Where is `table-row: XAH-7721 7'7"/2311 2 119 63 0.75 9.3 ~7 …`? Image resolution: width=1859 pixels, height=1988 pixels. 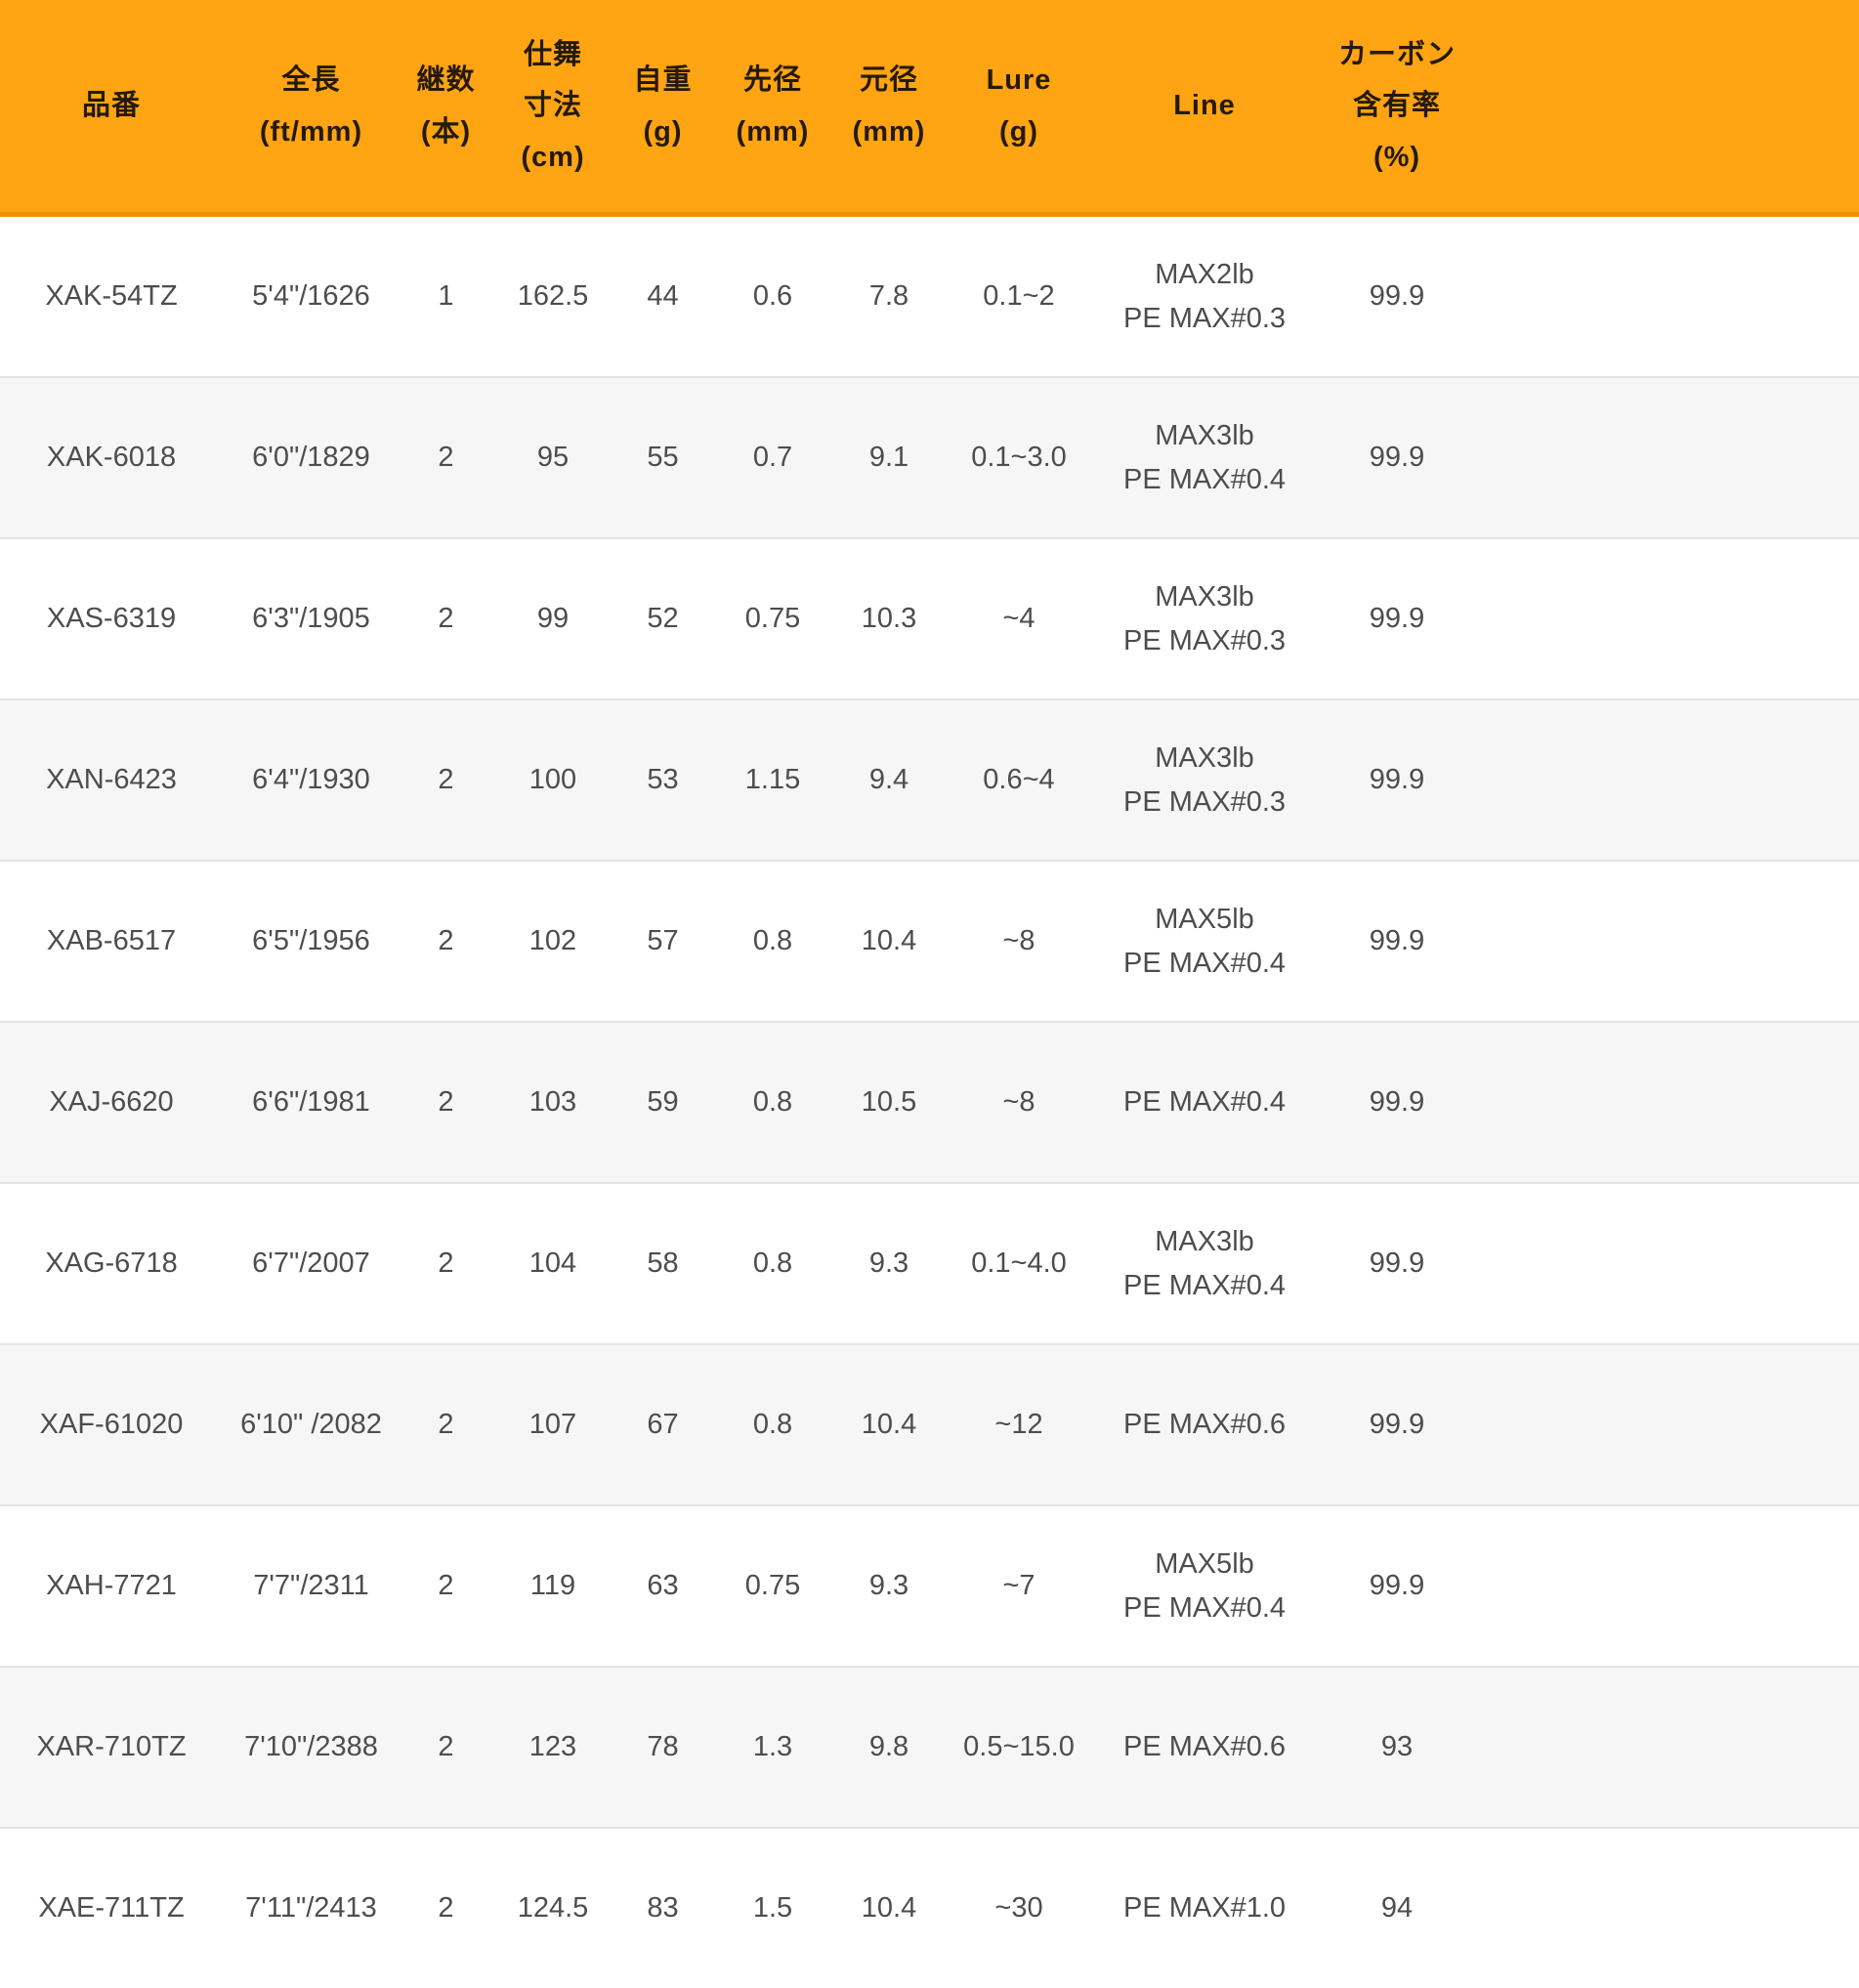
table-row: XAH-7721 7'7"/2311 2 119 63 0.75 9.3 ~7 … is located at coordinates (929, 1586).